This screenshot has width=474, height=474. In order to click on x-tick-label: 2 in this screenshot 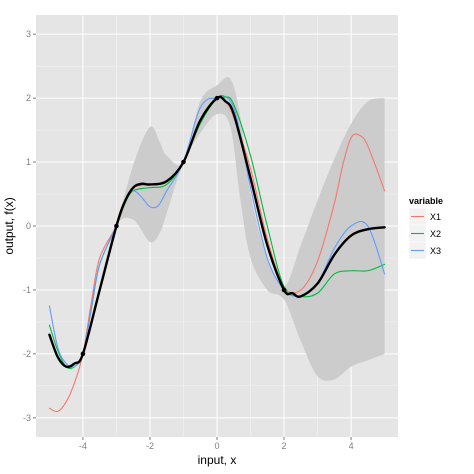, I will do `click(284, 446)`.